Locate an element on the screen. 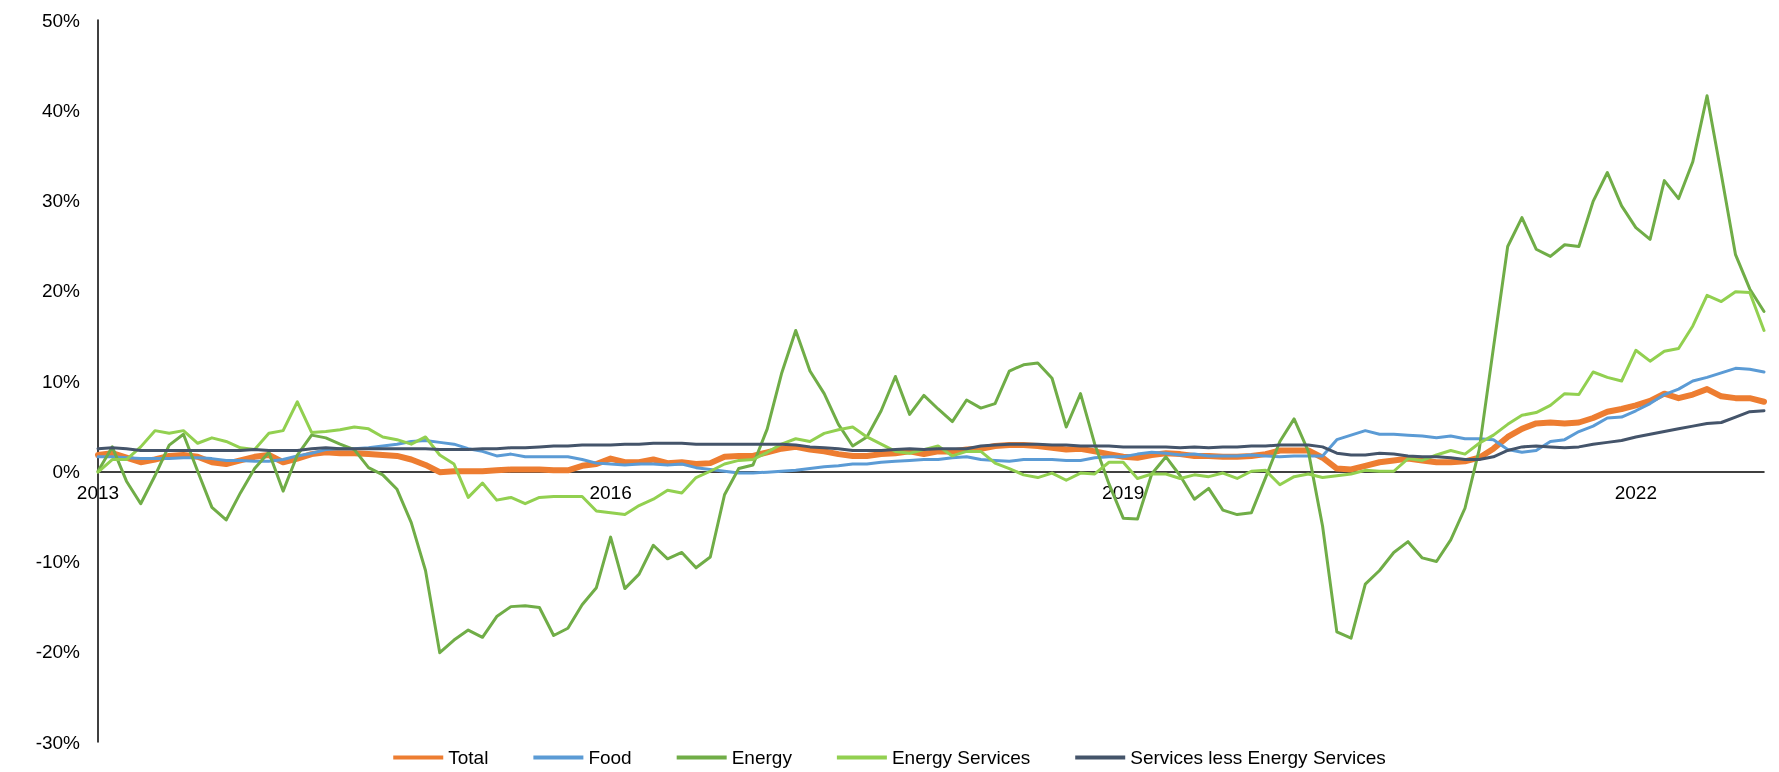 This screenshot has width=1779, height=772. y-tick-label: 10% is located at coordinates (61, 381).